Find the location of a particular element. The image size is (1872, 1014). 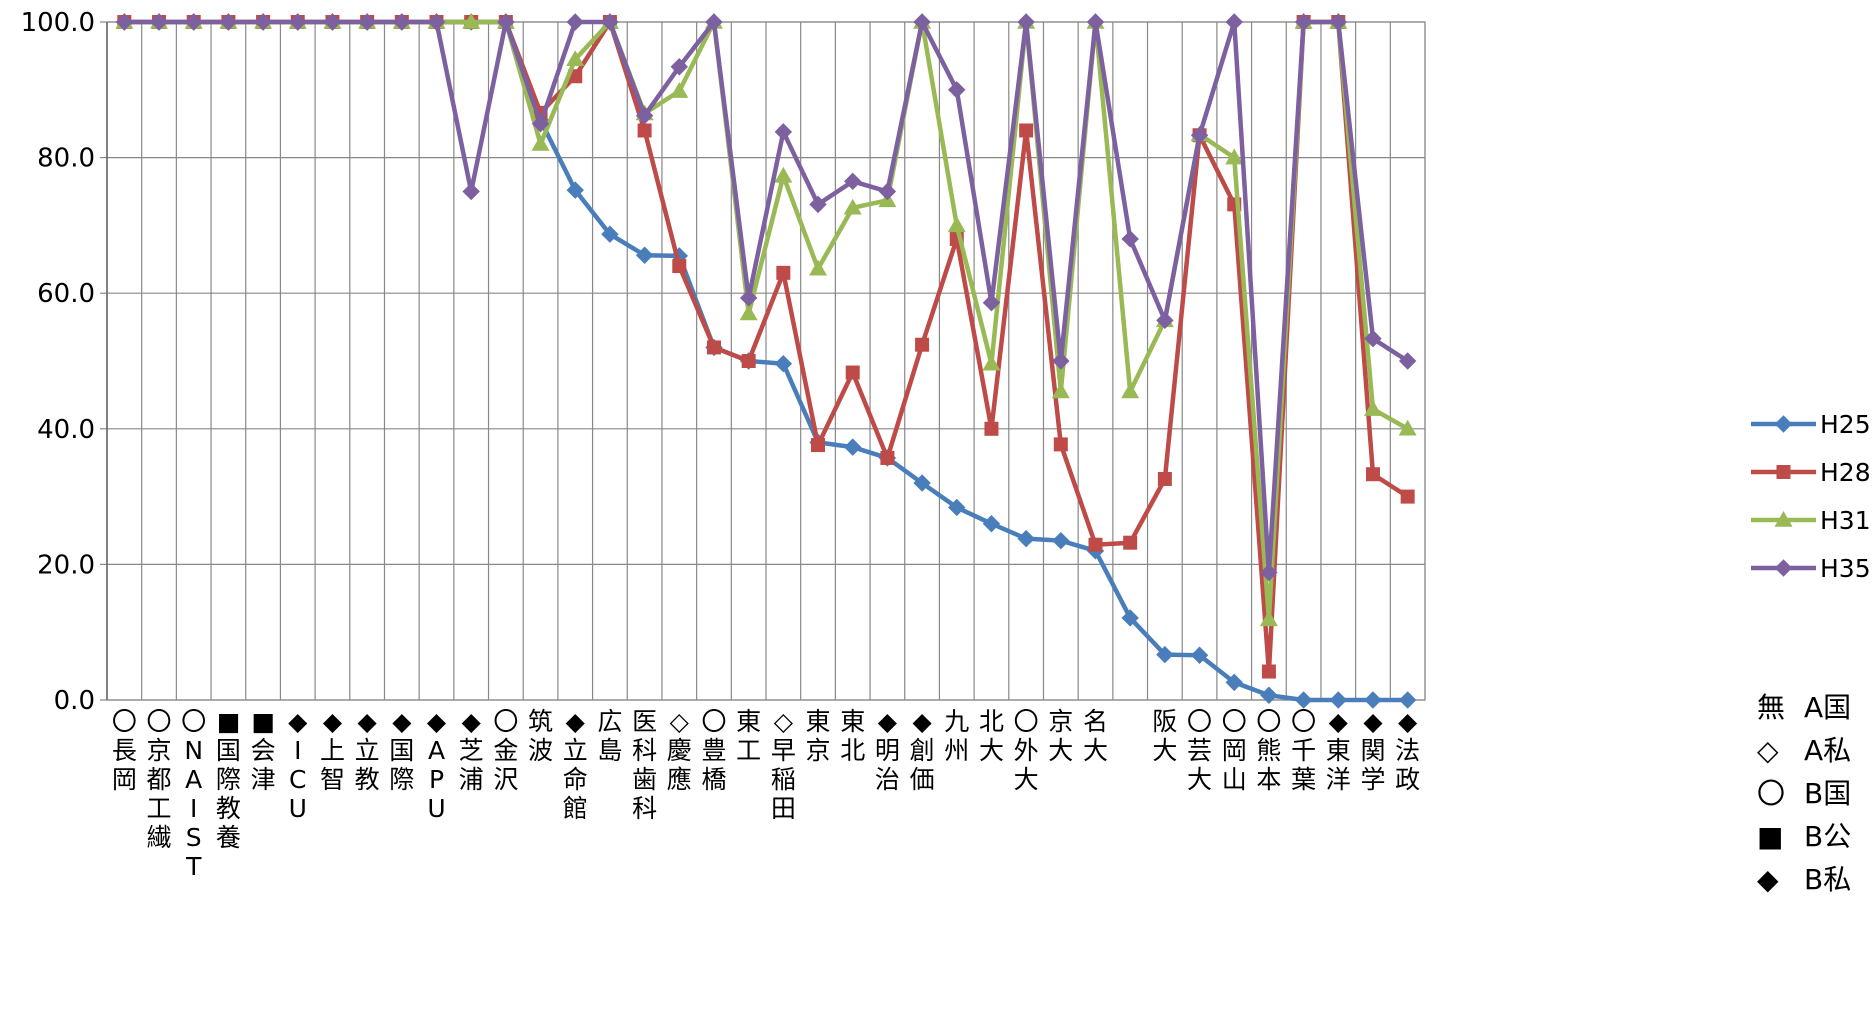

note-label: A国 is located at coordinates (1827, 707).